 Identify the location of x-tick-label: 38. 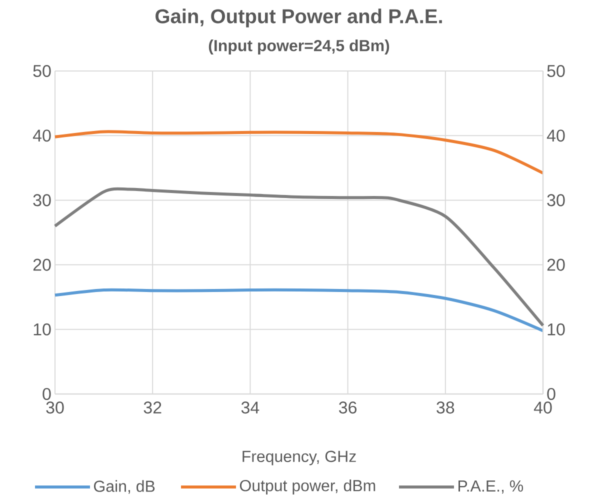
(445, 408).